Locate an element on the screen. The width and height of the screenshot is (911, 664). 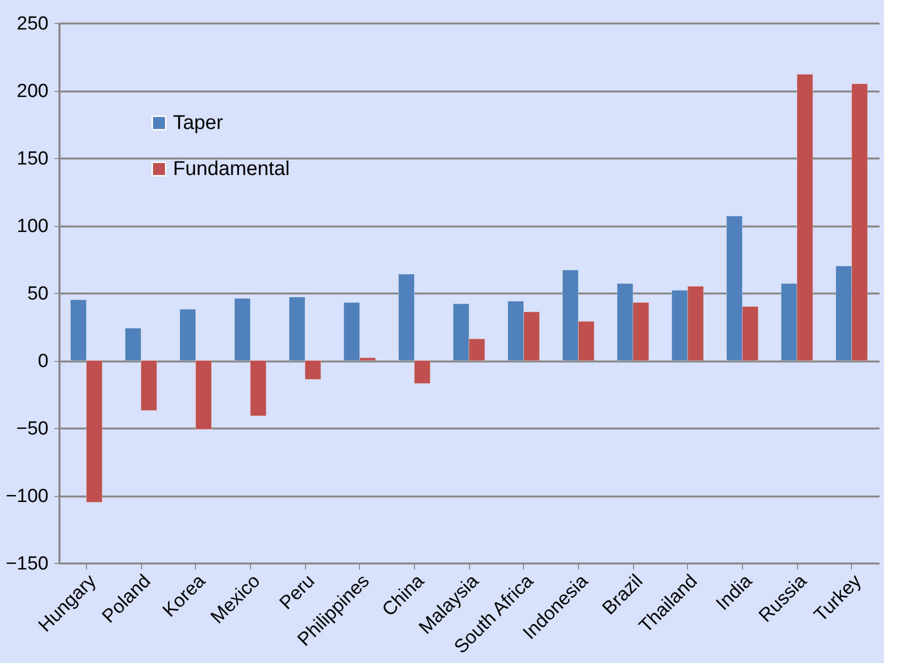
y-tick-label: 200 is located at coordinates (32, 91).